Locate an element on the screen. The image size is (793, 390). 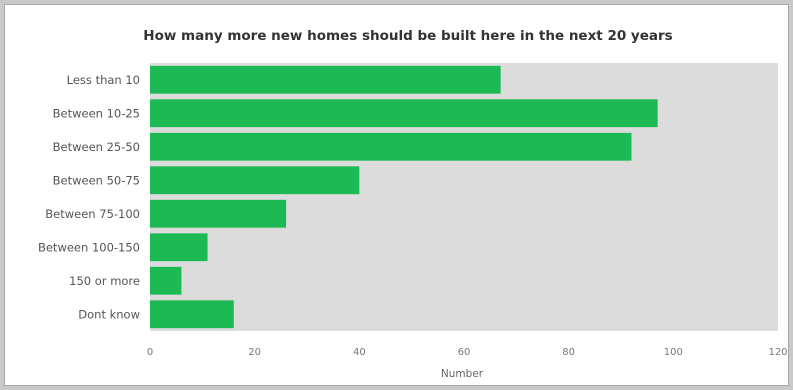
x-tick-label: 80 is located at coordinates (568, 352).